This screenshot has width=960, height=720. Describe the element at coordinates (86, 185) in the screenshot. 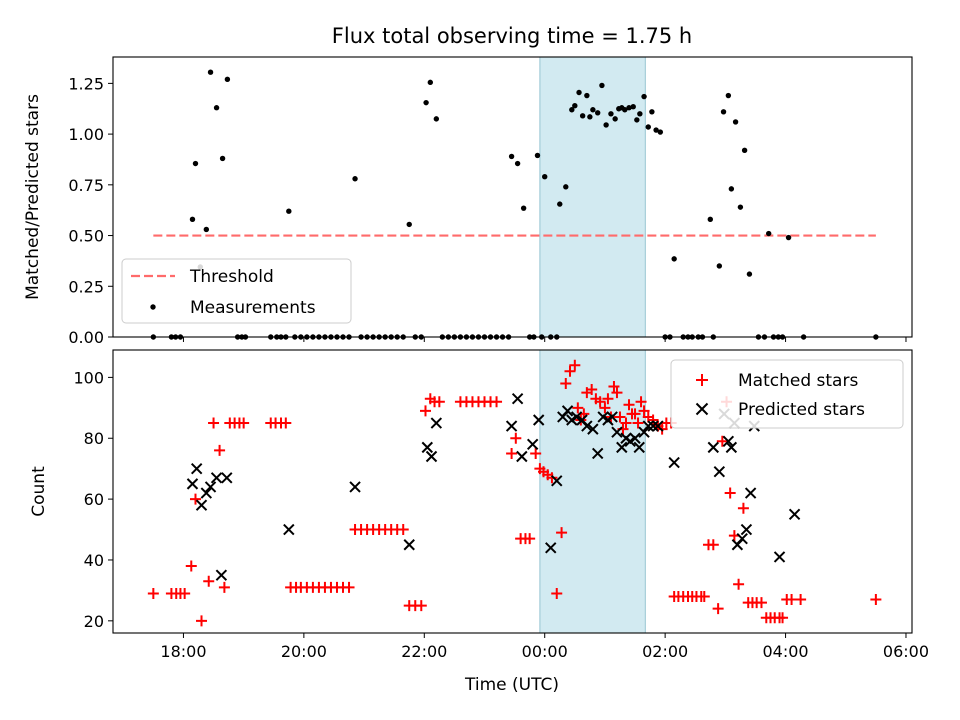

I see `y-tick-label: 0.75` at that location.